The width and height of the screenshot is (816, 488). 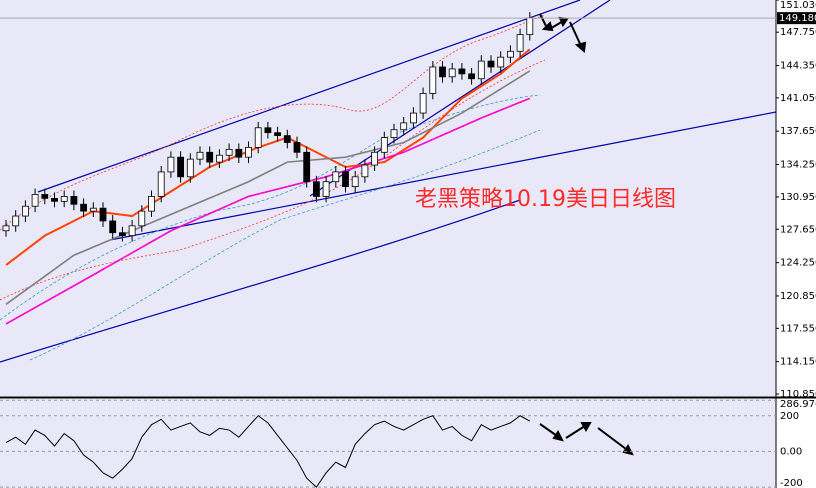 I want to click on y-tick-label: 127.650, so click(x=798, y=229).